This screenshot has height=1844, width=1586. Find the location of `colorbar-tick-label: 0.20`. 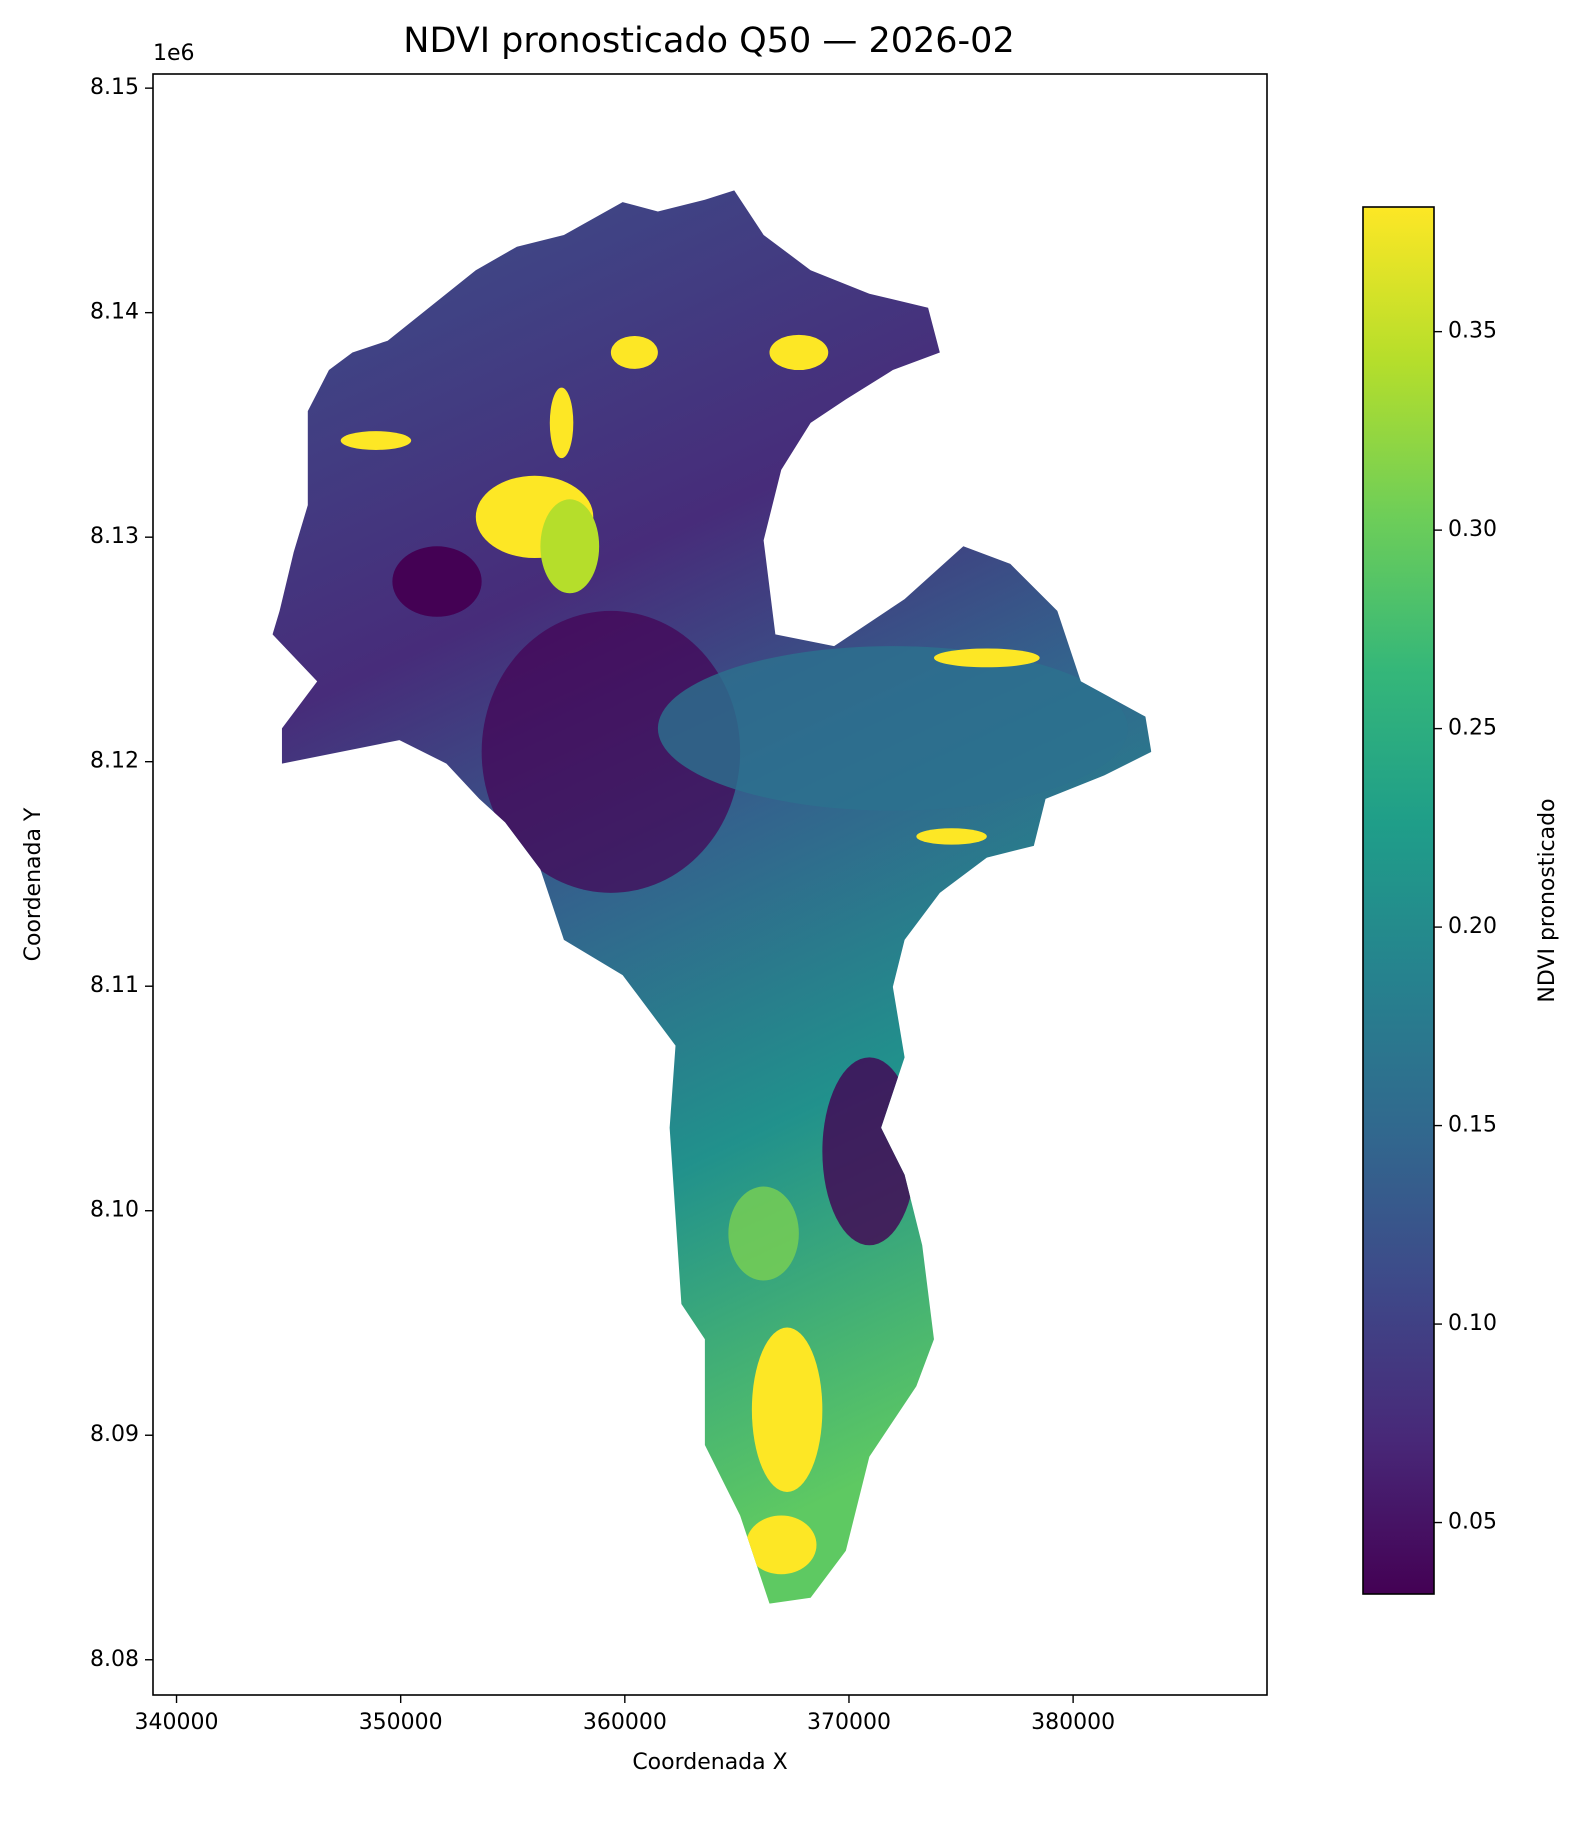

colorbar-tick-label: 0.20 is located at coordinates (1472, 926).